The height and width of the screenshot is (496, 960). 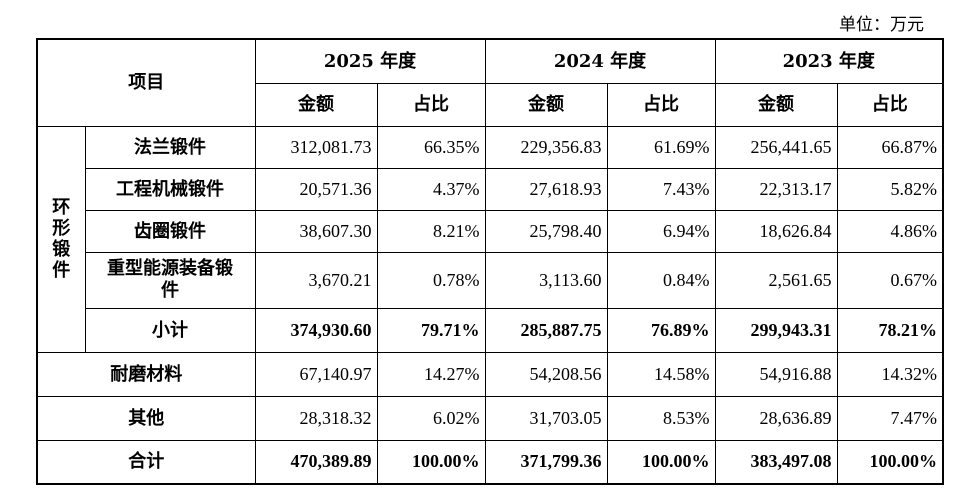 What do you see at coordinates (546, 189) in the screenshot?
I see `cell-value: 27,618.93` at bounding box center [546, 189].